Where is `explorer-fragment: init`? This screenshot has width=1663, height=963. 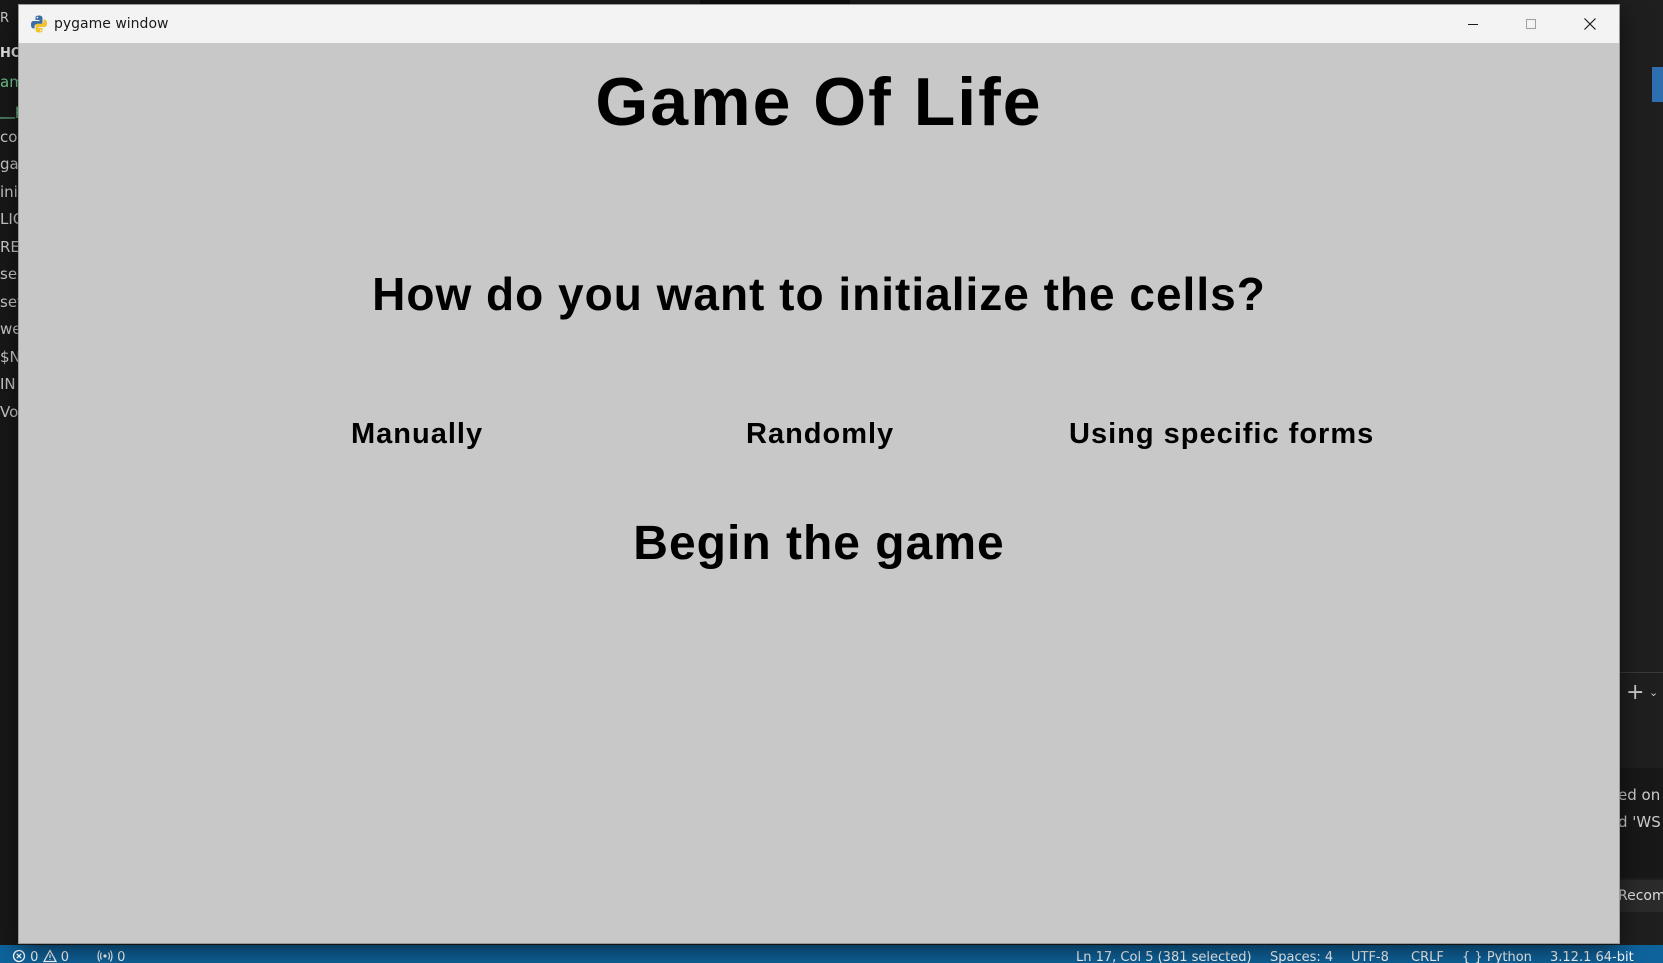 explorer-fragment: init is located at coordinates (10, 192).